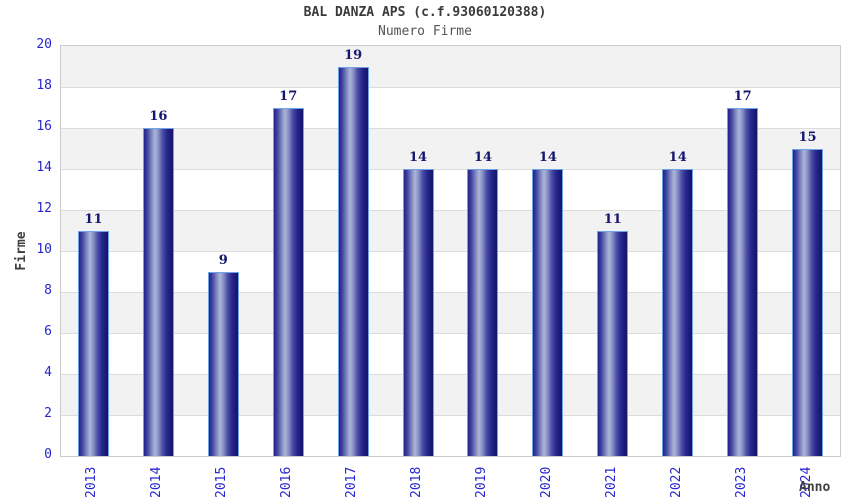 This screenshot has width=850, height=500. What do you see at coordinates (44, 85) in the screenshot?
I see `y-tick-label: 18` at bounding box center [44, 85].